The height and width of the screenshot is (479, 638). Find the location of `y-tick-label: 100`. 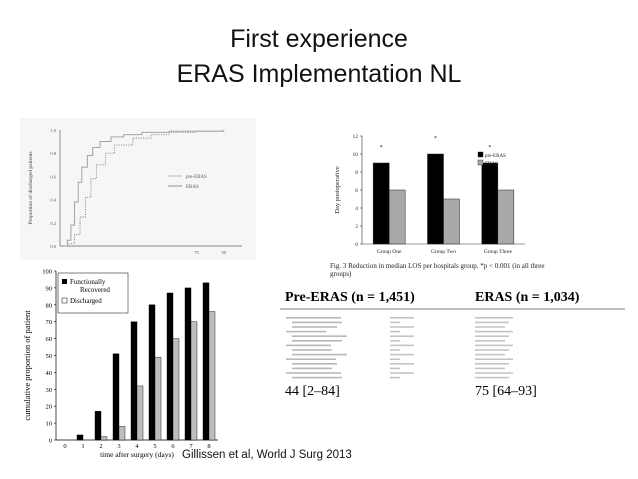

y-tick-label: 100 is located at coordinates (47, 272).